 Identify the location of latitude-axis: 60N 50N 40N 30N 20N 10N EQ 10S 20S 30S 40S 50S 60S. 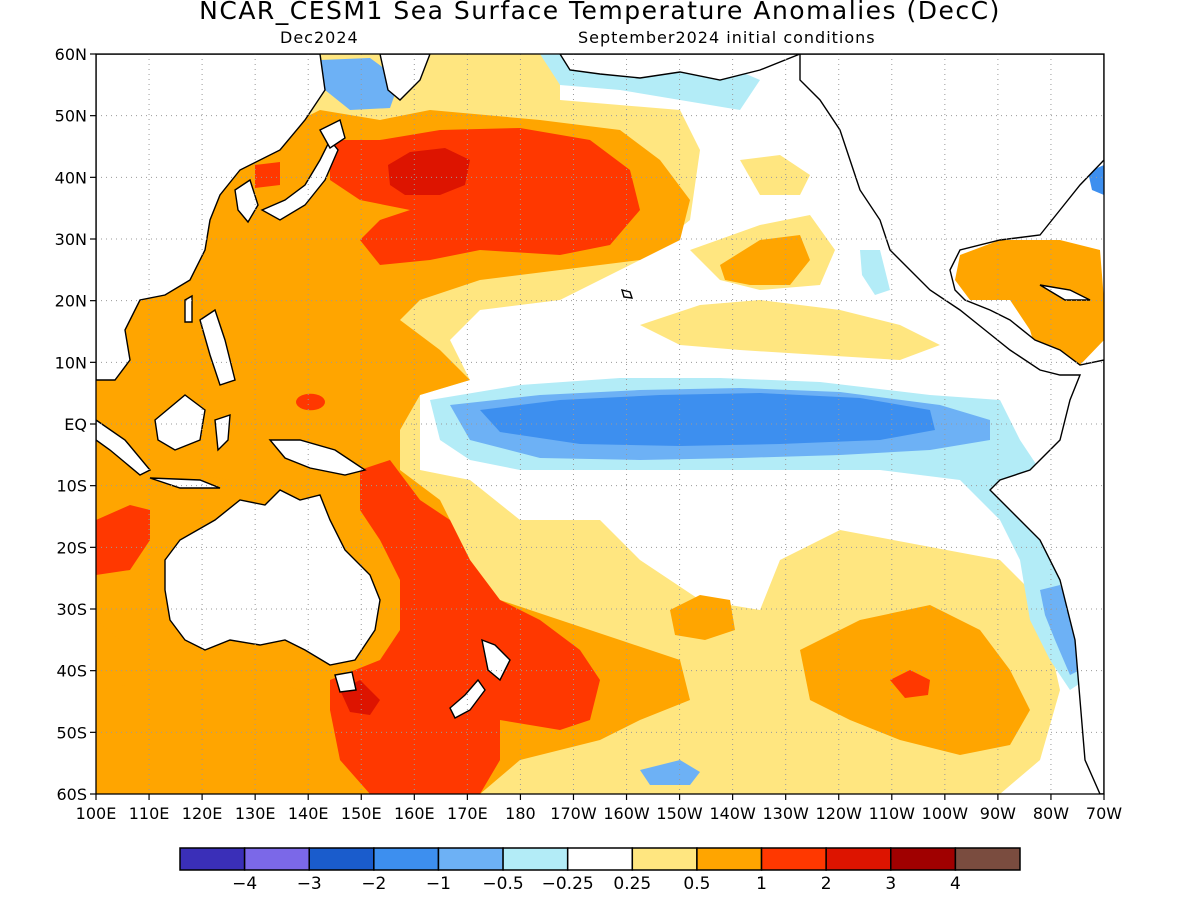
(75, 424).